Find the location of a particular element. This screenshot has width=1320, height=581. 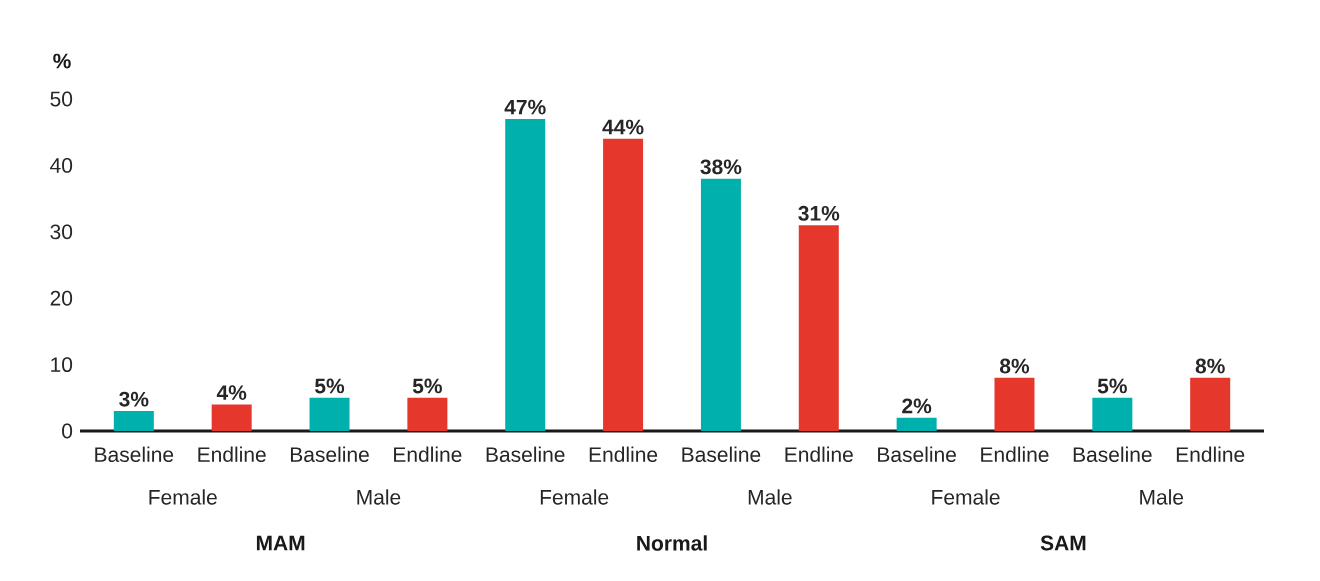

text: Normal is located at coordinates (672, 543).